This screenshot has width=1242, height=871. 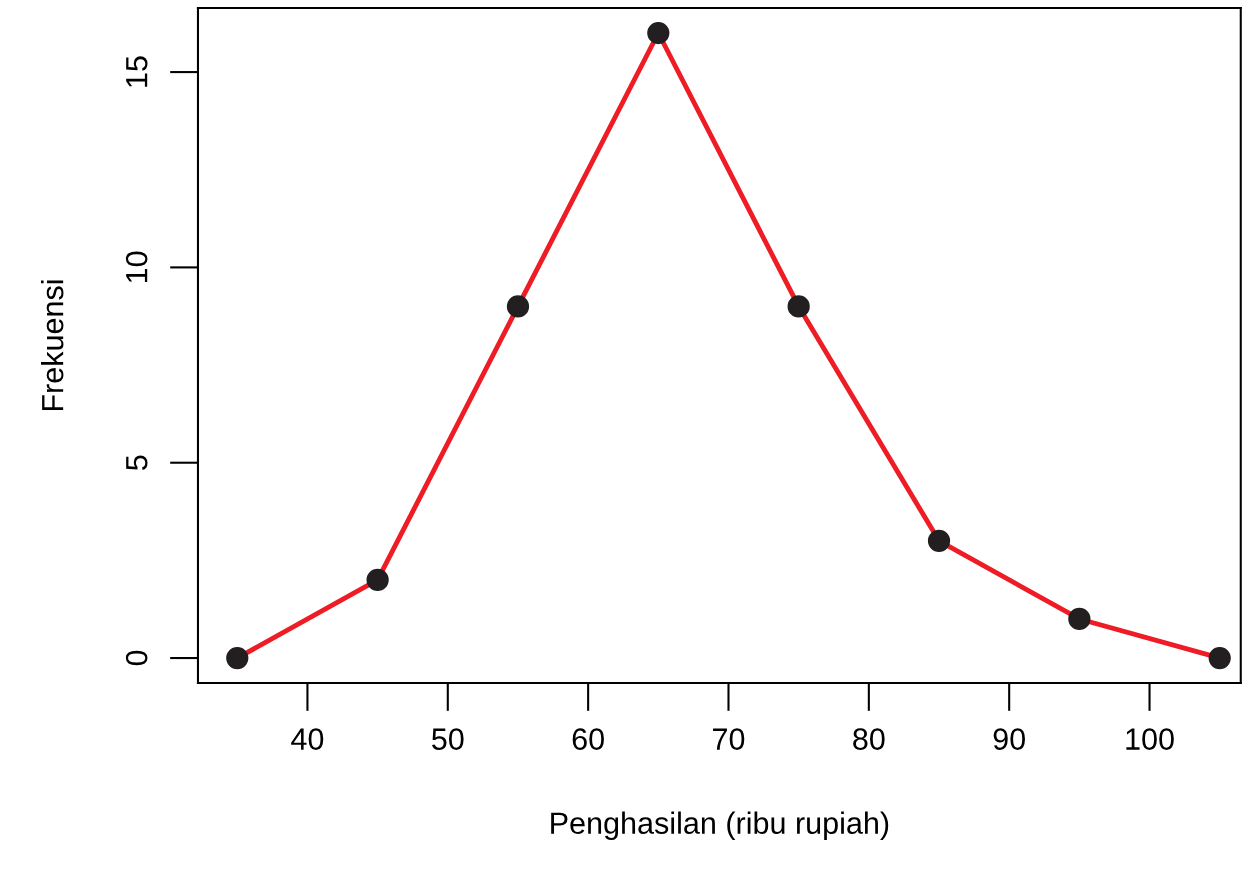 I want to click on x-tick-label: 60, so click(x=588, y=739).